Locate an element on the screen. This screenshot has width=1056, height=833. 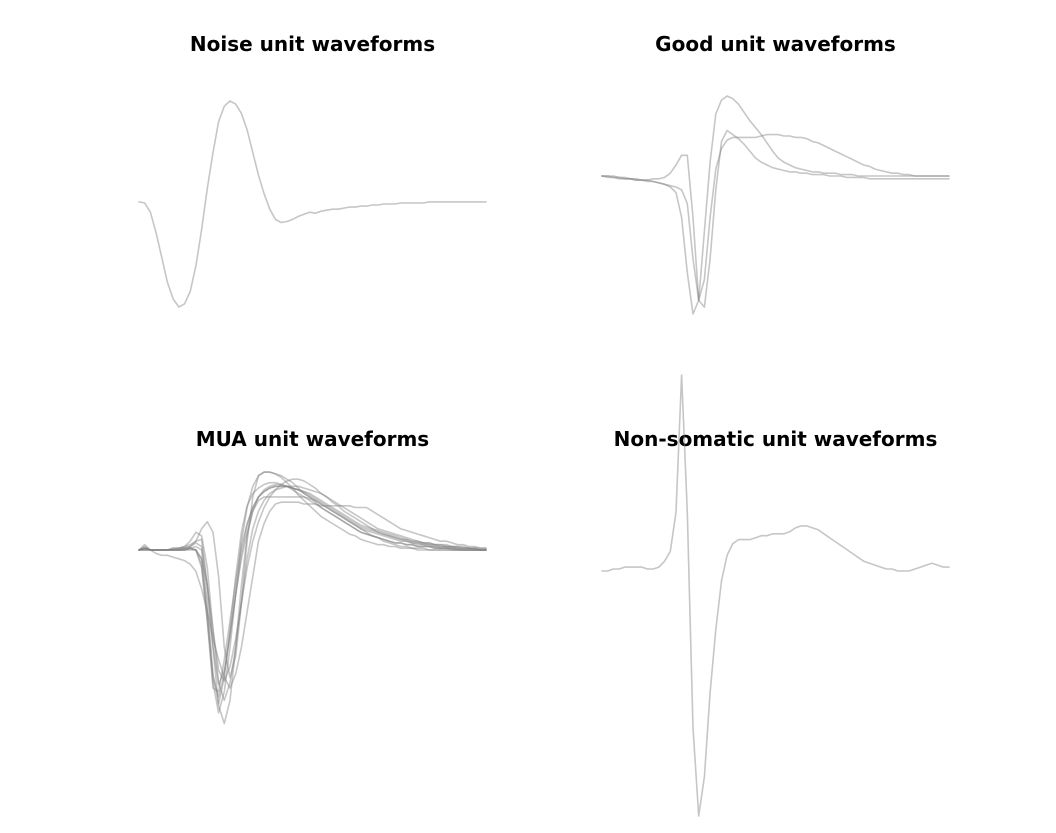
good-waveform-plot is located at coordinates (775, 205).